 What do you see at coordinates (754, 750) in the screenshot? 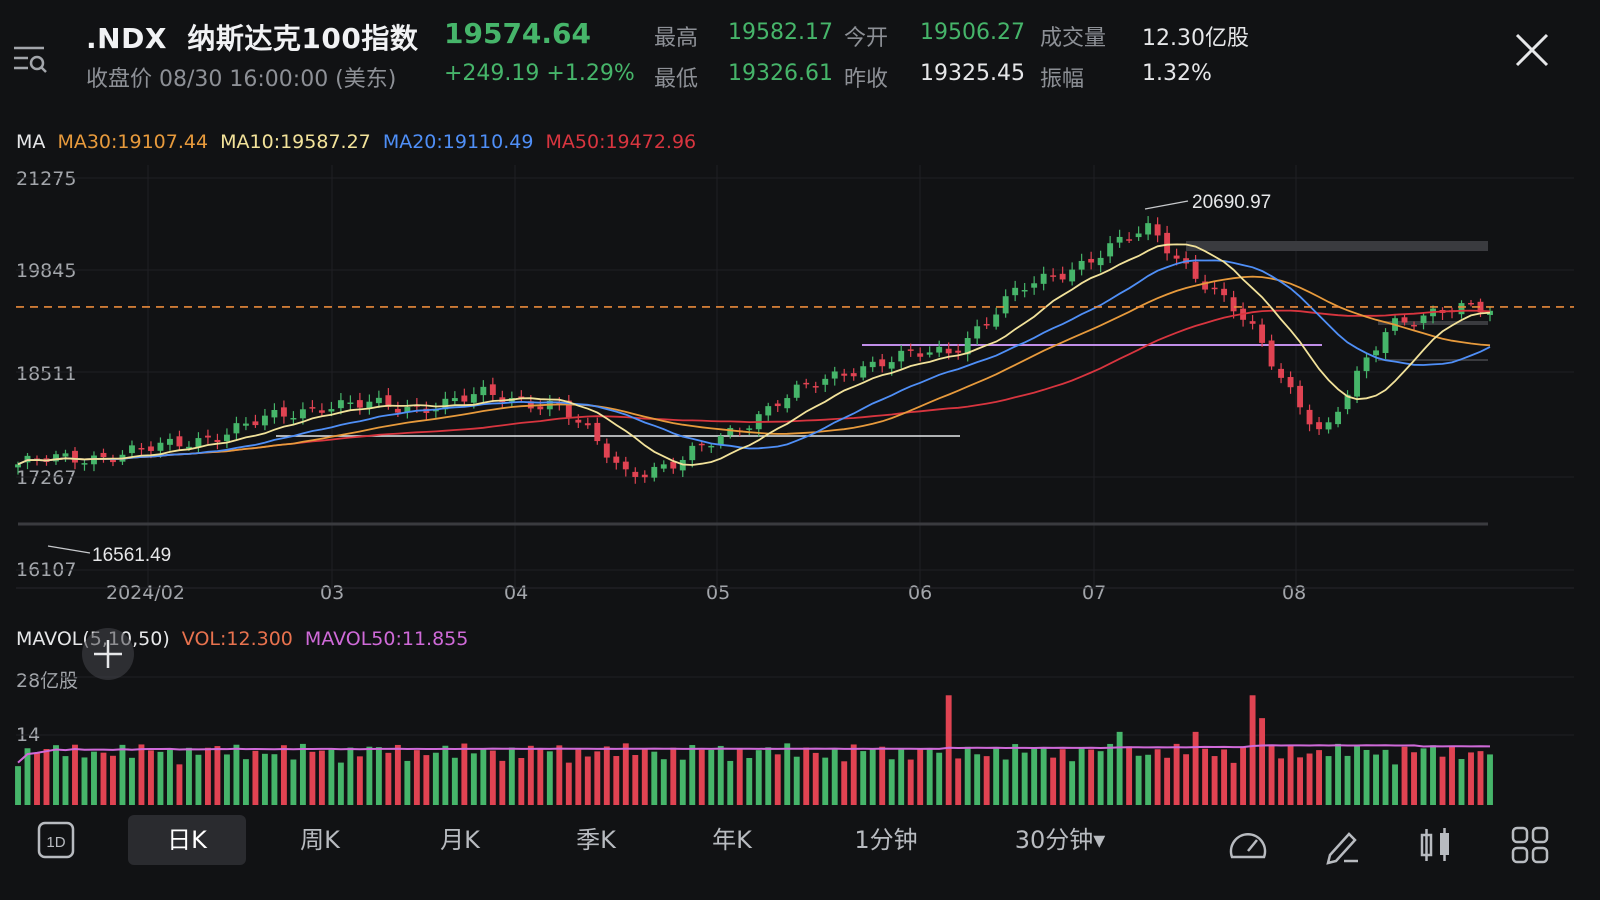
I see `volume-bars` at bounding box center [754, 750].